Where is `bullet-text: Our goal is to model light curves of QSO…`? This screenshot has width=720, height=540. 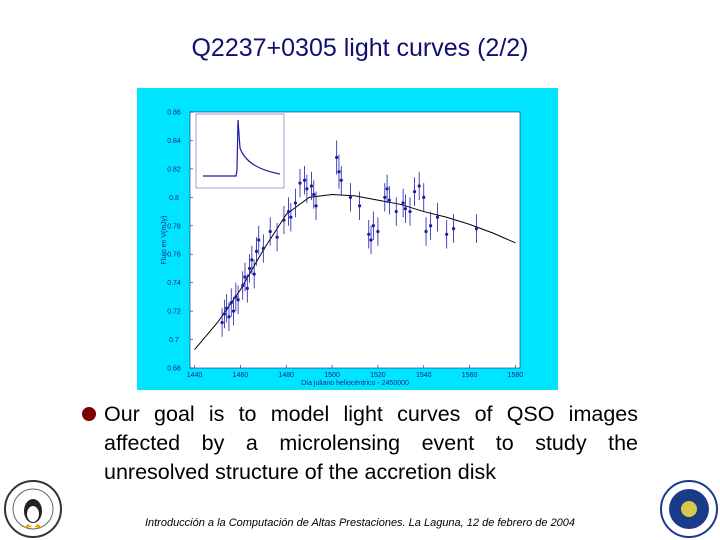
bullet-text: Our goal is to model light curves of QSO… is located at coordinates (371, 443).